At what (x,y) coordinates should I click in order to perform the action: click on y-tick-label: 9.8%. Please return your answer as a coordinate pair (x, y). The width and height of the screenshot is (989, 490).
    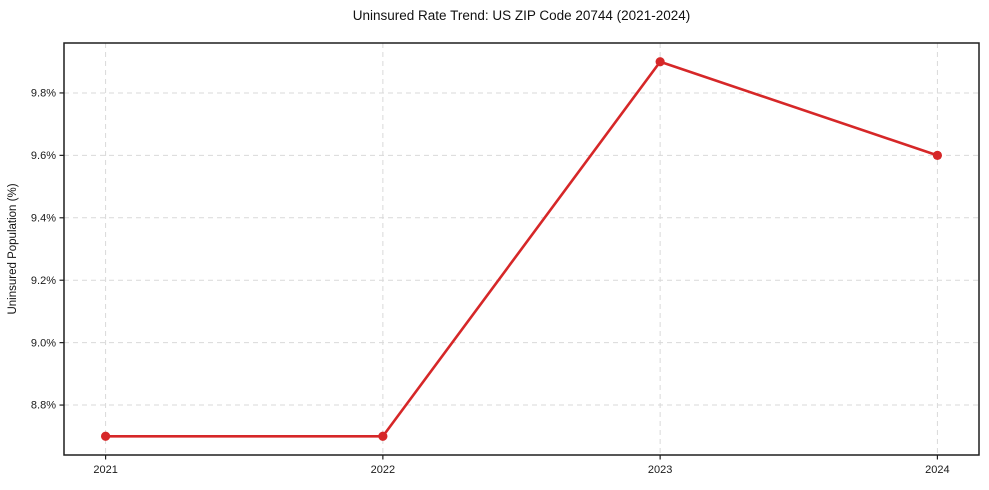
    Looking at the image, I should click on (43, 94).